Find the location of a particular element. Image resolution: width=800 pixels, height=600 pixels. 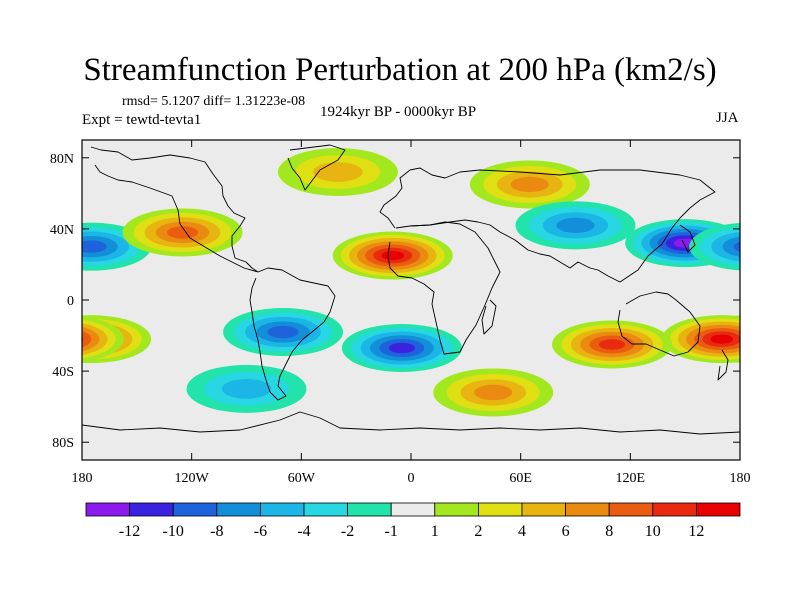

period-label: 1924kyr BP - 0000kyr BP is located at coordinates (398, 112).